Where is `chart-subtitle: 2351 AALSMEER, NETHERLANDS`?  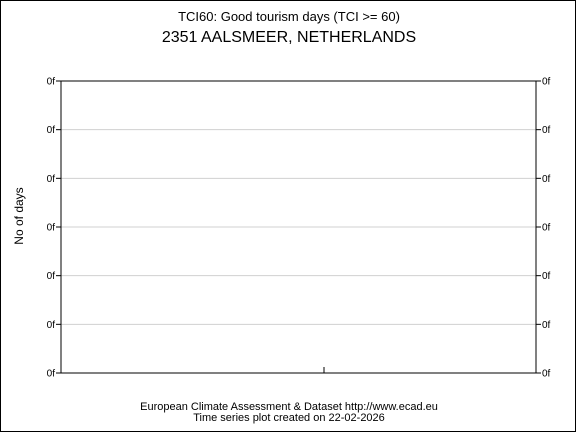 chart-subtitle: 2351 AALSMEER, NETHERLANDS is located at coordinates (289, 37).